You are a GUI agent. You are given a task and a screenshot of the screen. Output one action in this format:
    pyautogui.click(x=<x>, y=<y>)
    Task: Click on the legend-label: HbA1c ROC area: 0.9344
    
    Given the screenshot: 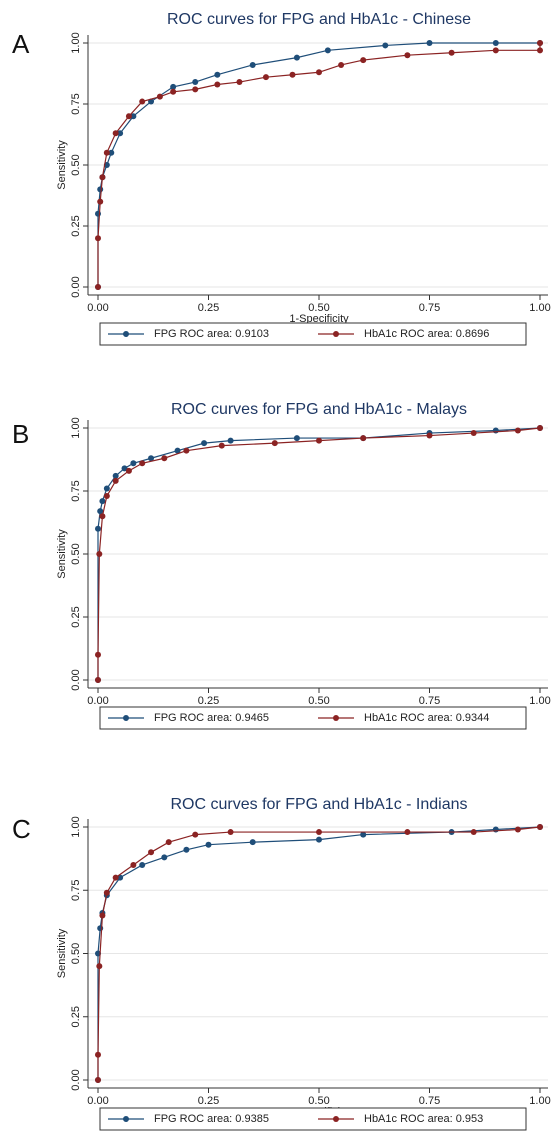 What is the action you would take?
    pyautogui.click(x=426, y=718)
    